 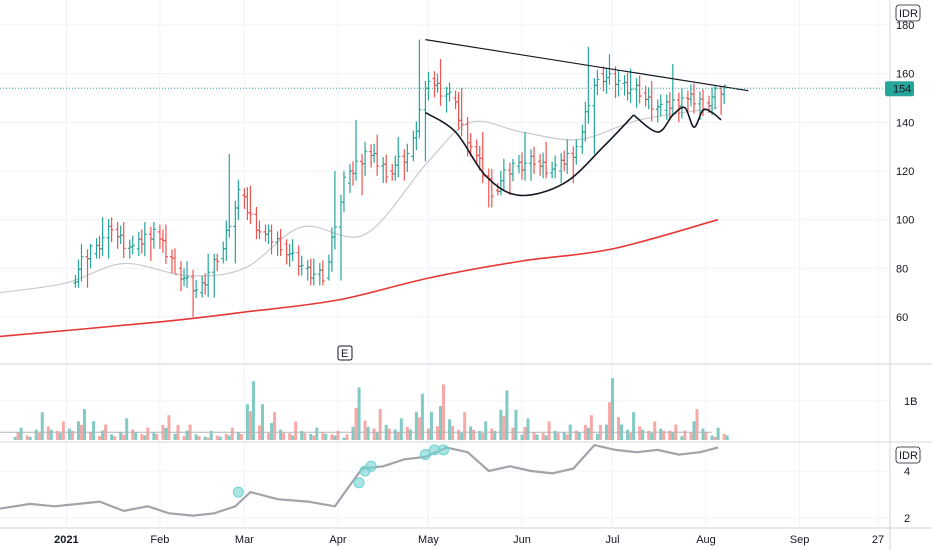 What do you see at coordinates (364, 409) in the screenshot?
I see `volume-pane` at bounding box center [364, 409].